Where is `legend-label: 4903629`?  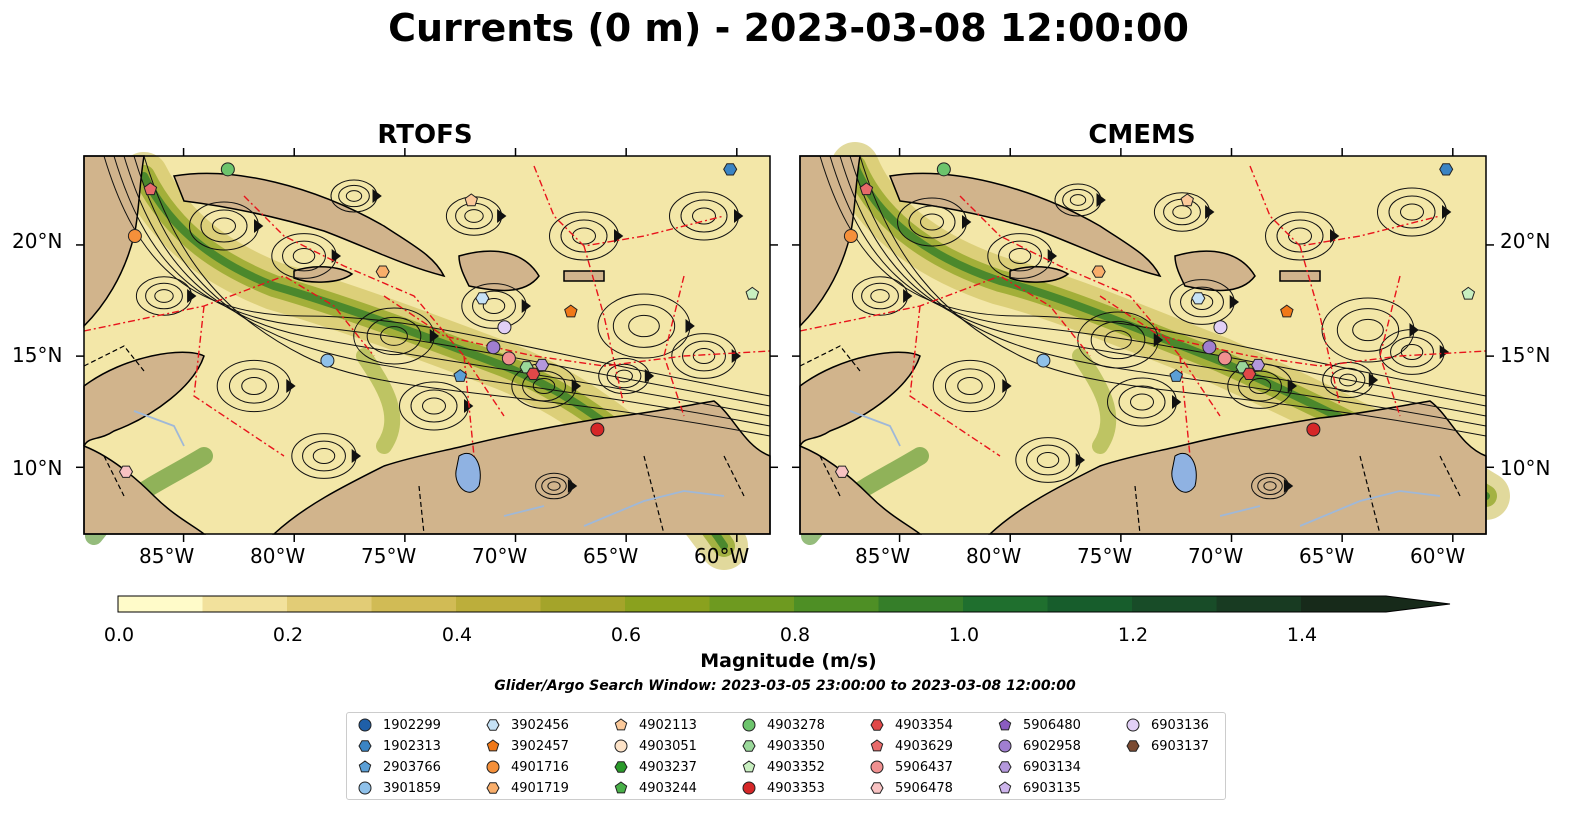 legend-label: 4903629 is located at coordinates (924, 746).